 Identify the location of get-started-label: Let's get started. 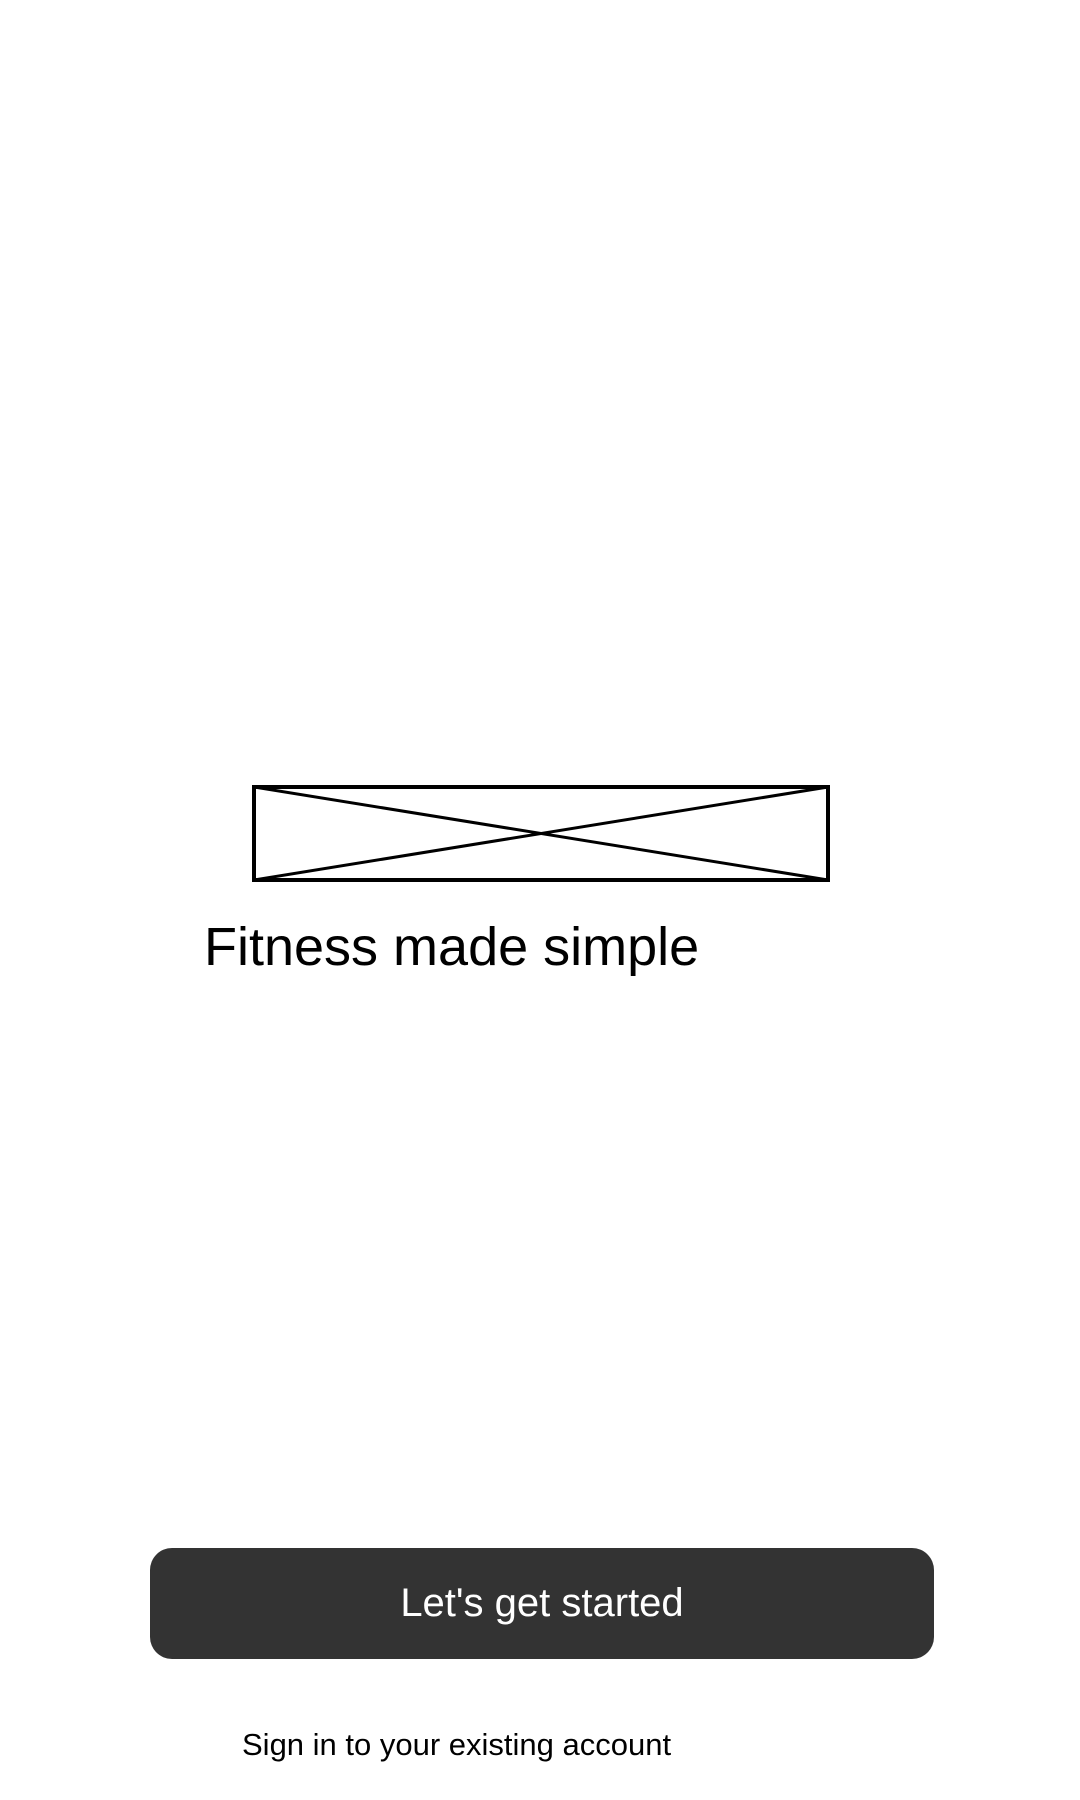
(542, 1603).